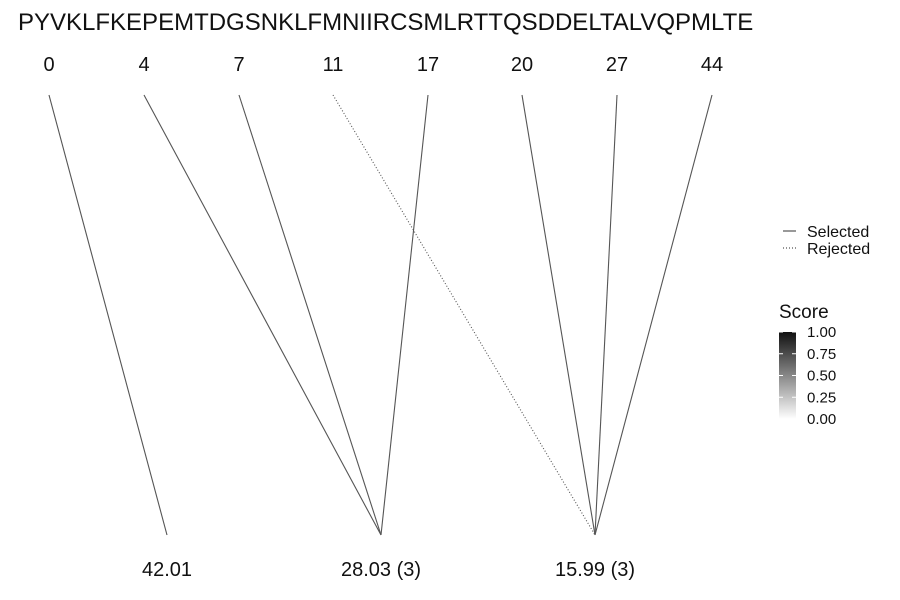  What do you see at coordinates (238, 65) in the screenshot?
I see `top-position-label: 7` at bounding box center [238, 65].